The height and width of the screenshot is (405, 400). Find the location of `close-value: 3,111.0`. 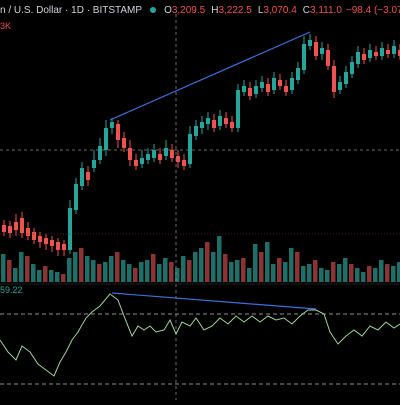

close-value: 3,111.0 is located at coordinates (326, 10).